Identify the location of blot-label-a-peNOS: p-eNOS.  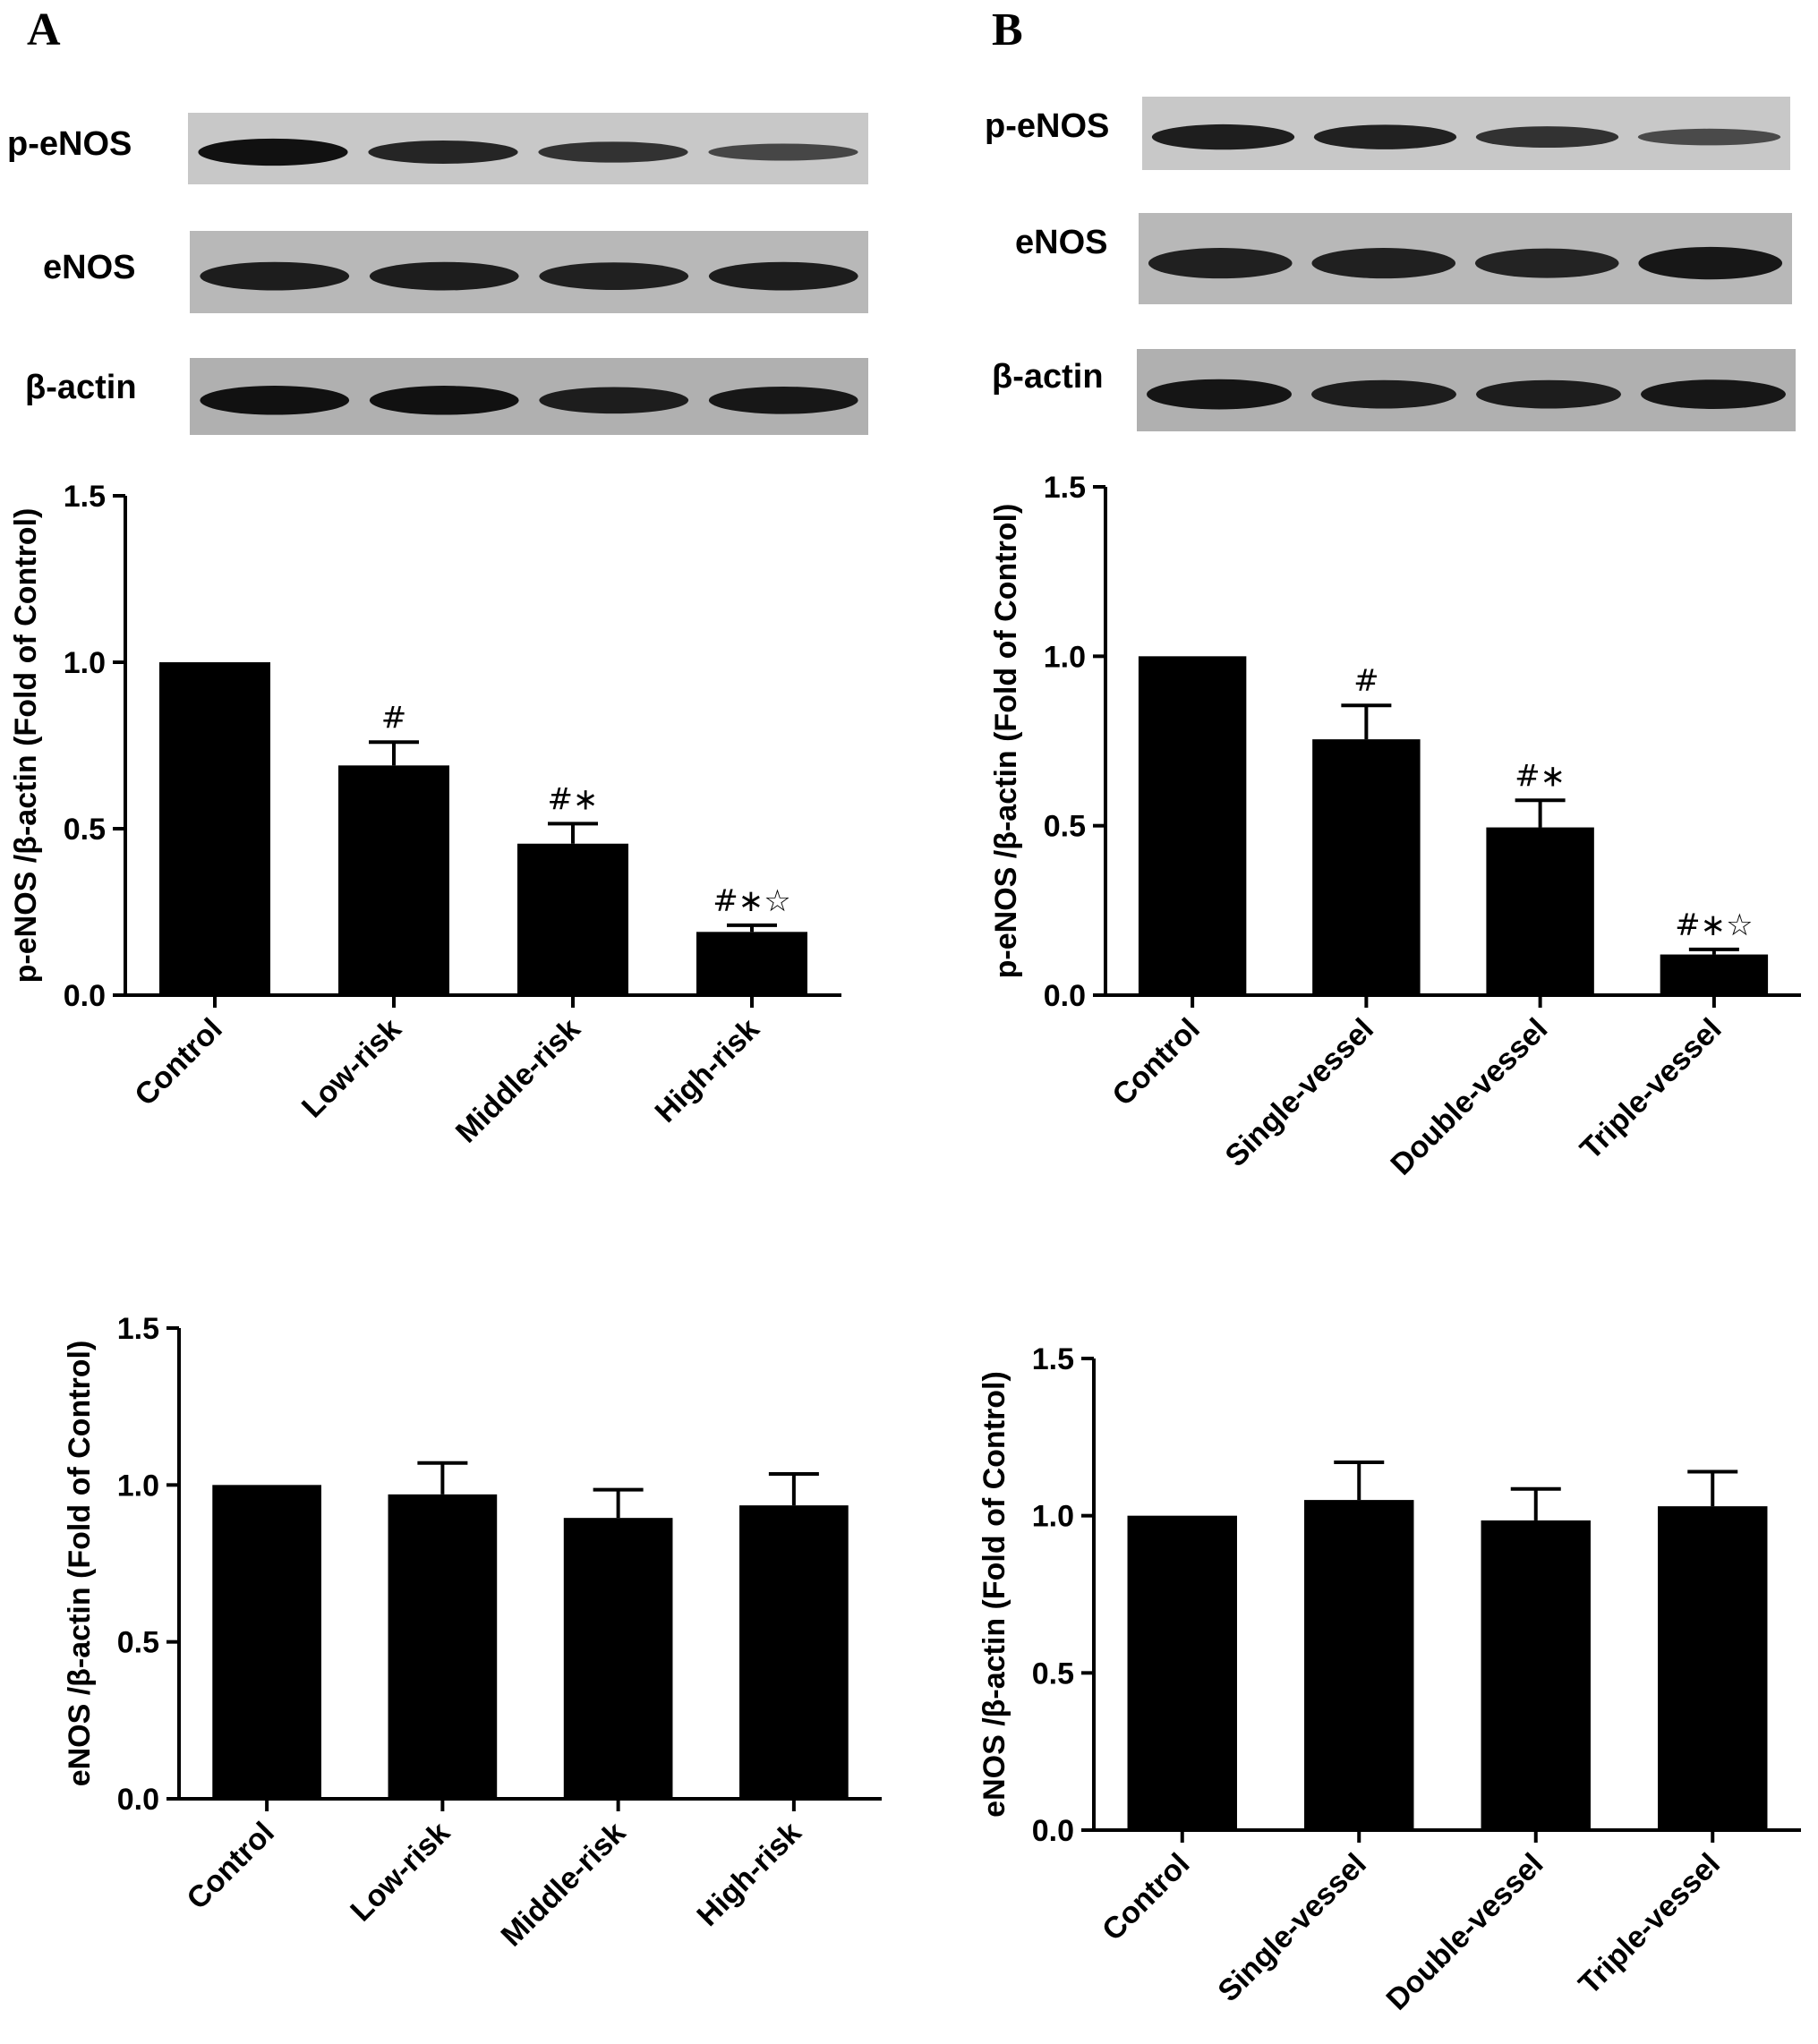
(69, 144).